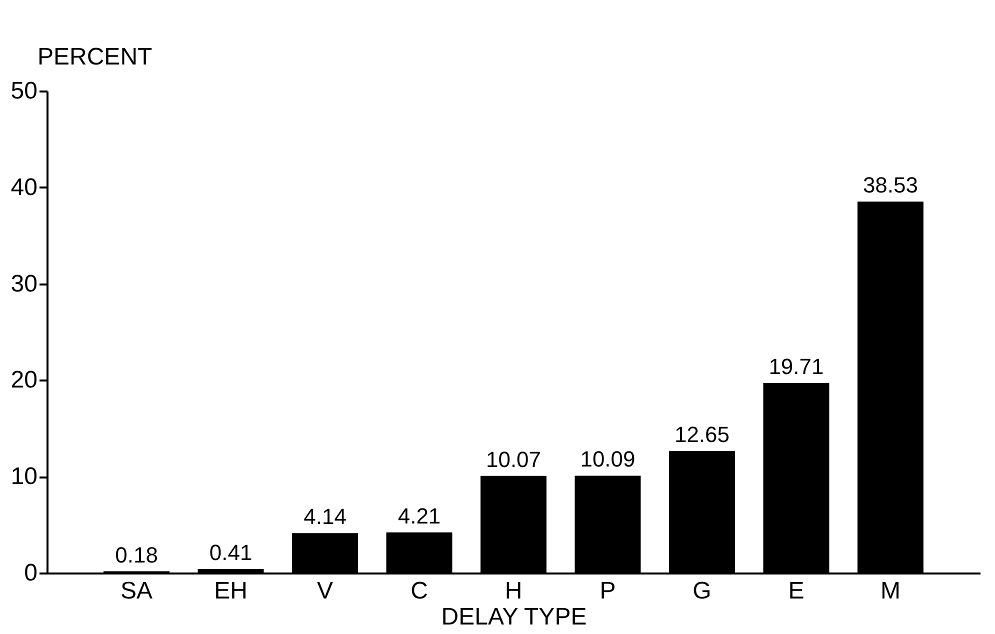 This screenshot has width=995, height=634. I want to click on y-tick-label: 30, so click(24, 284).